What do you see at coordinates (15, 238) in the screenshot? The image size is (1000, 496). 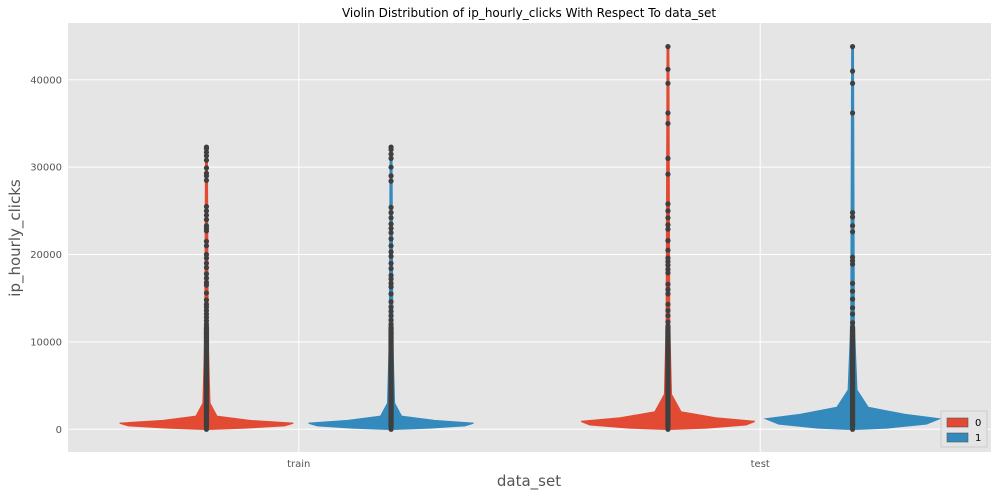 I see `y-axis-label: ip_hourly_clicks` at bounding box center [15, 238].